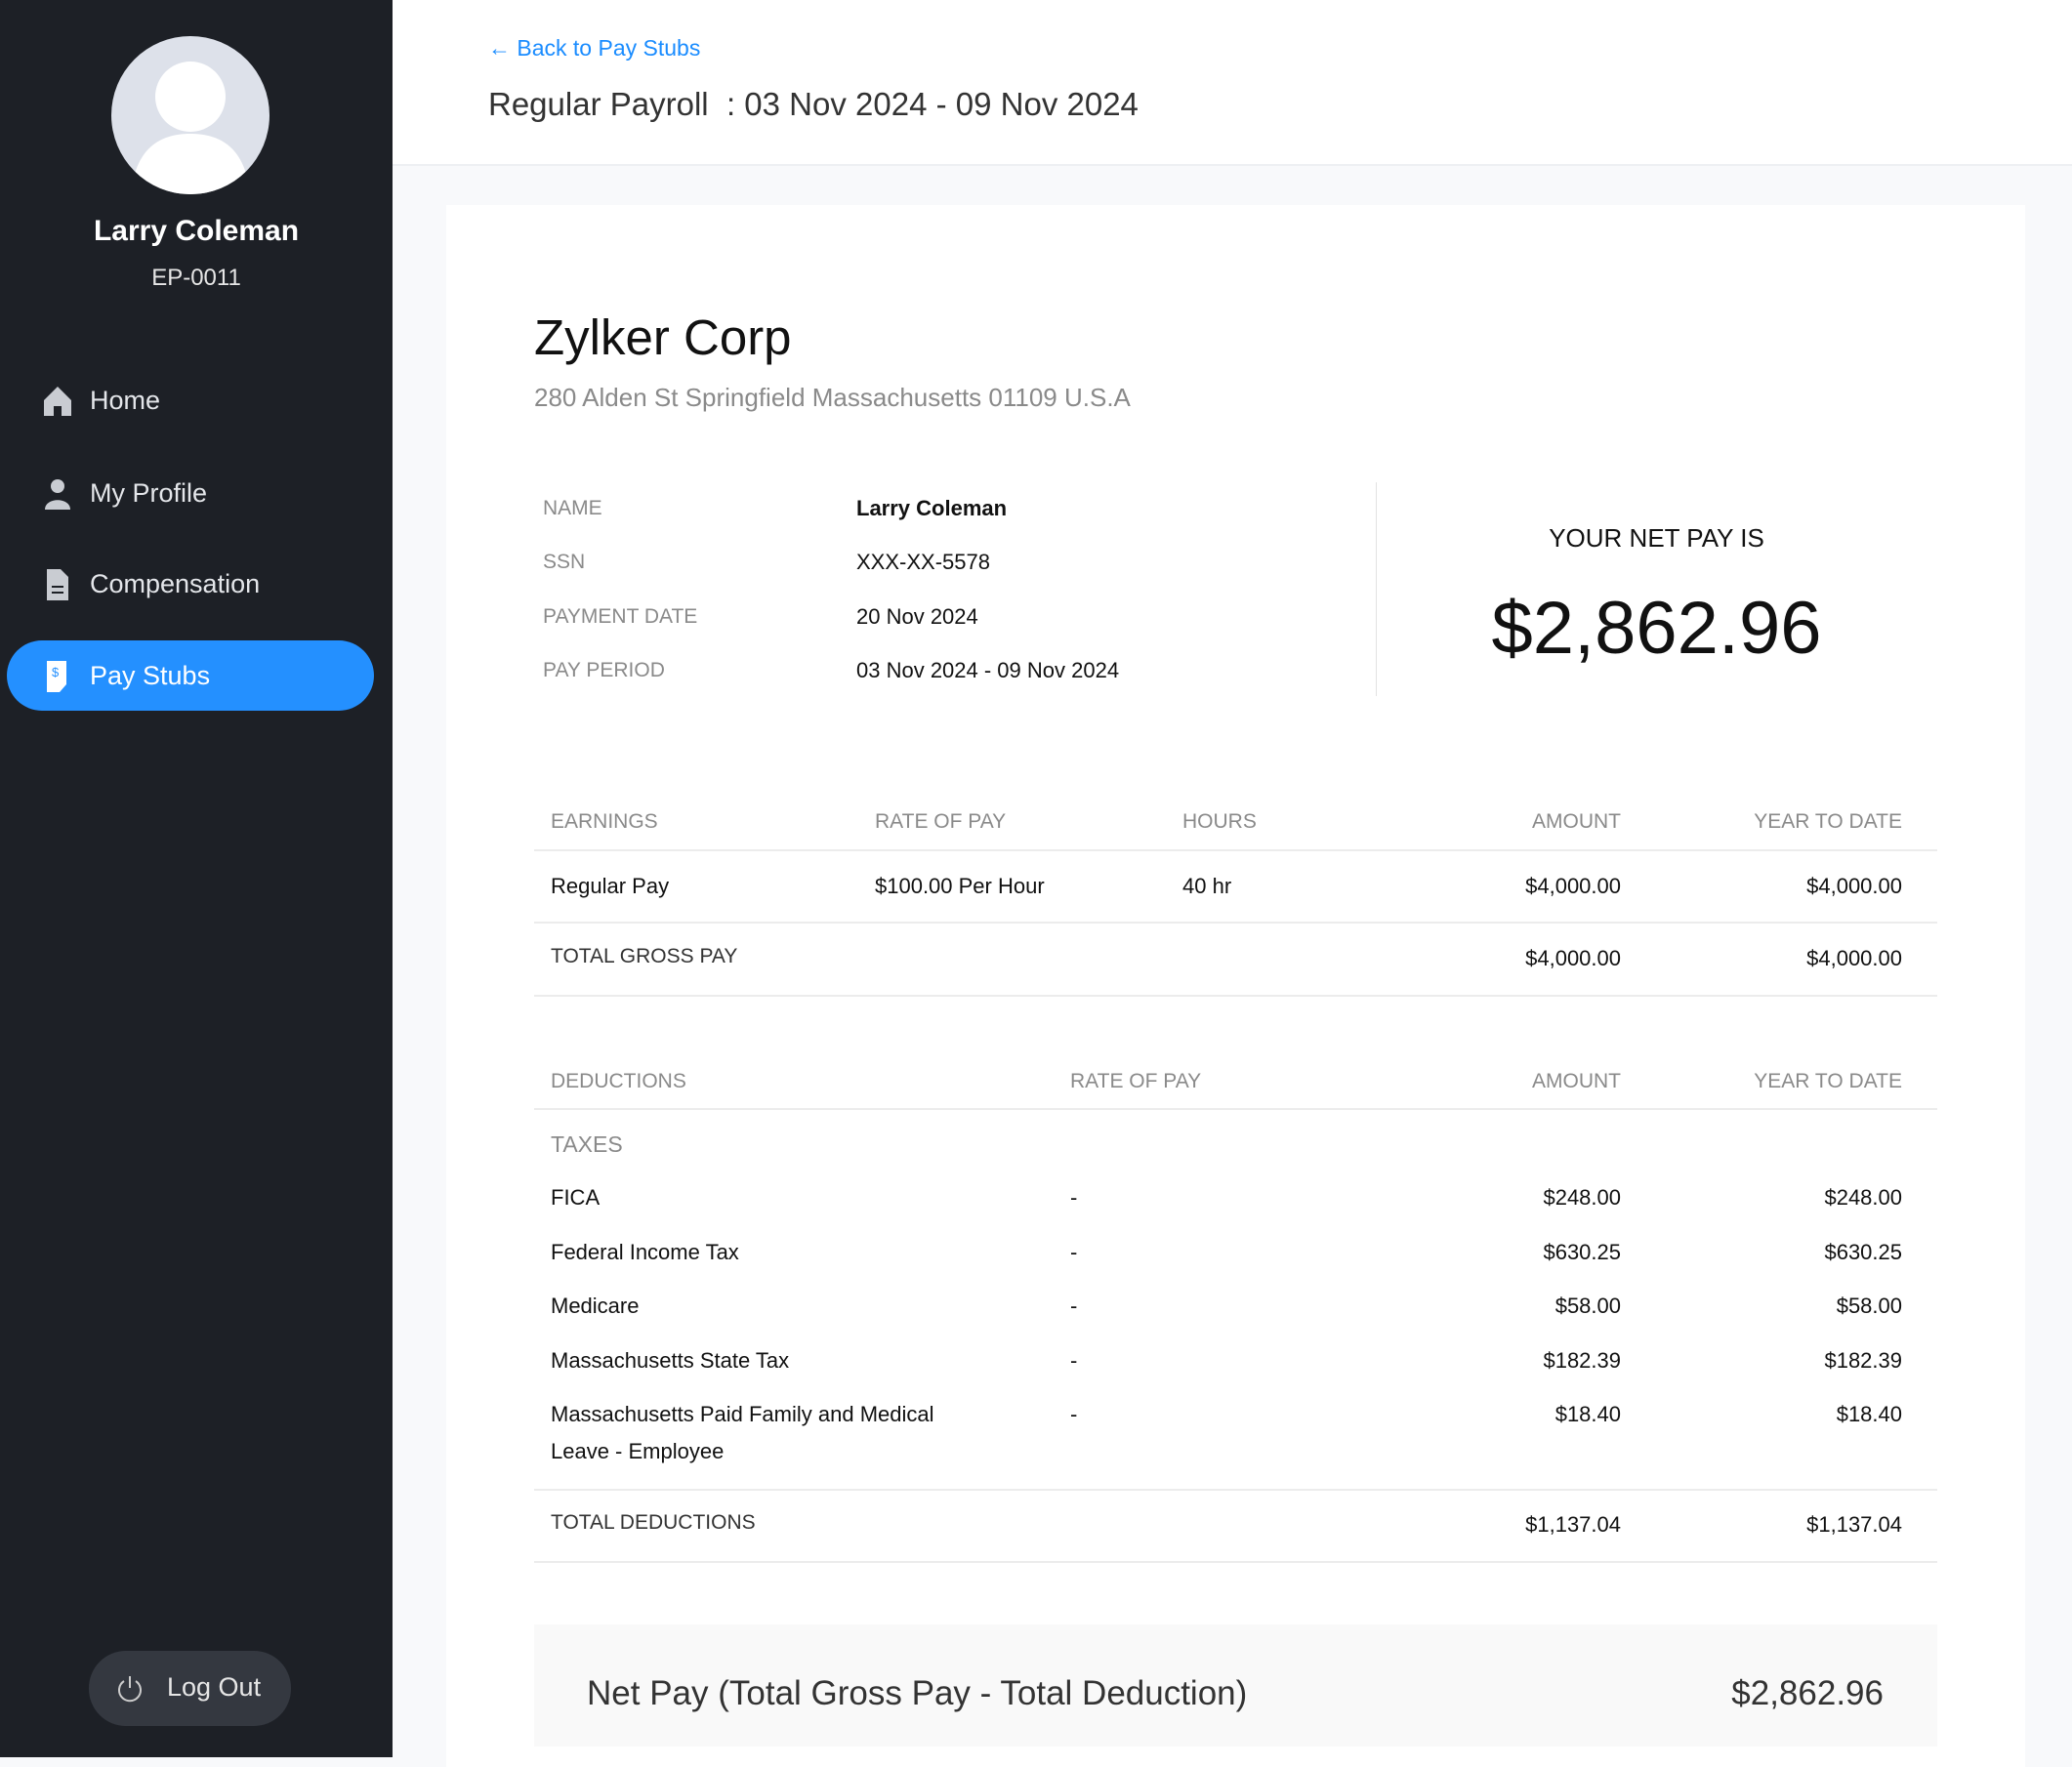 Image resolution: width=2072 pixels, height=1767 pixels. Describe the element at coordinates (1573, 958) in the screenshot. I see `total-gross-amount: $4,000.00` at that location.